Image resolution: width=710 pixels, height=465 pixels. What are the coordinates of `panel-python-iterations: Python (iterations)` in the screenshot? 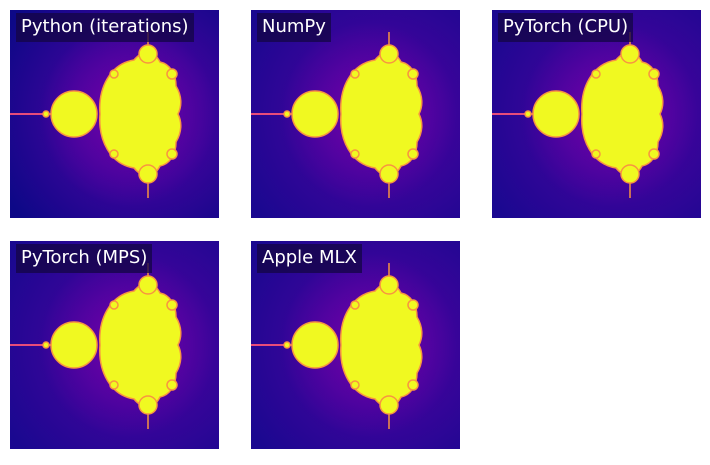 It's located at (114, 114).